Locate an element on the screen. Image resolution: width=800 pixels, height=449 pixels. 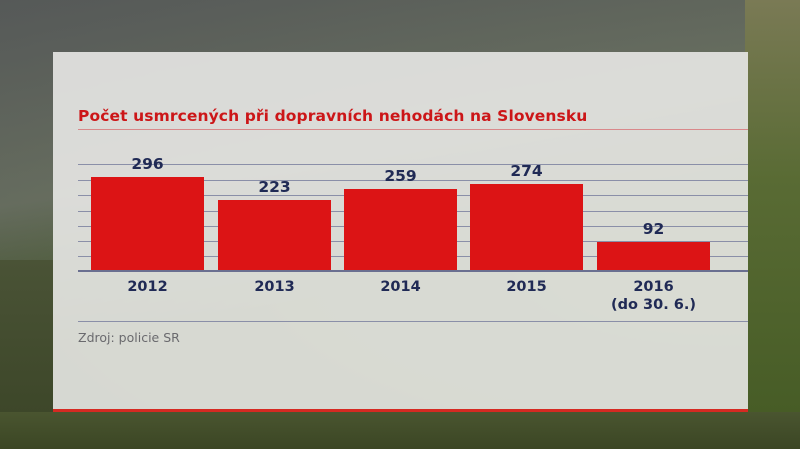
category-label-2013: 2013 is located at coordinates (274, 287).